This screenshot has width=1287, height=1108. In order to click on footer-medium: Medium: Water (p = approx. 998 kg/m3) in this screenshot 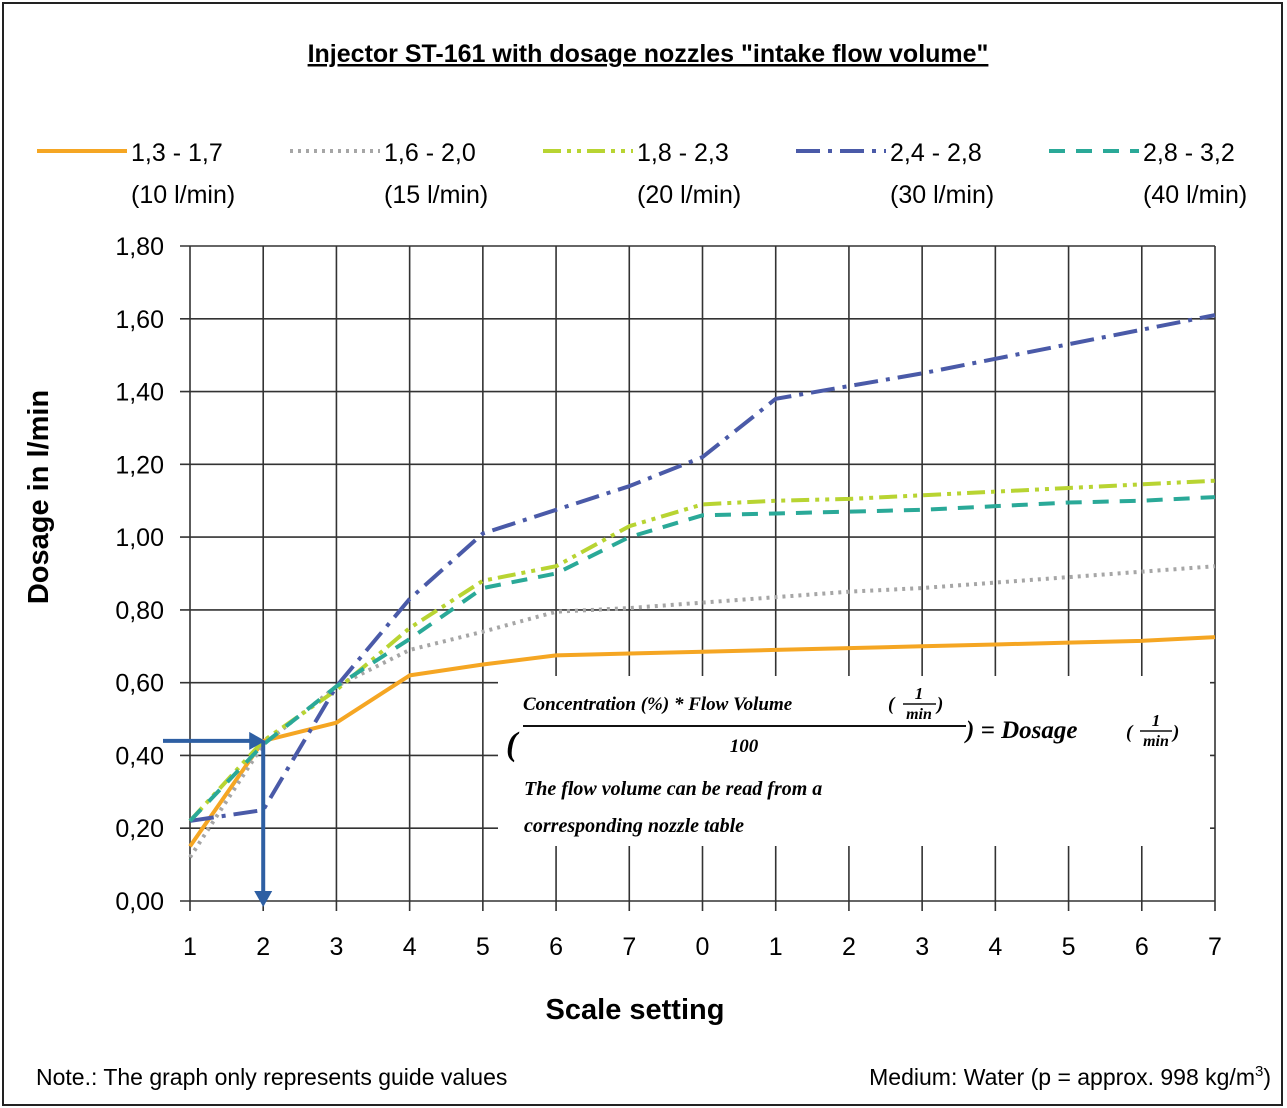, I will do `click(1070, 1076)`.